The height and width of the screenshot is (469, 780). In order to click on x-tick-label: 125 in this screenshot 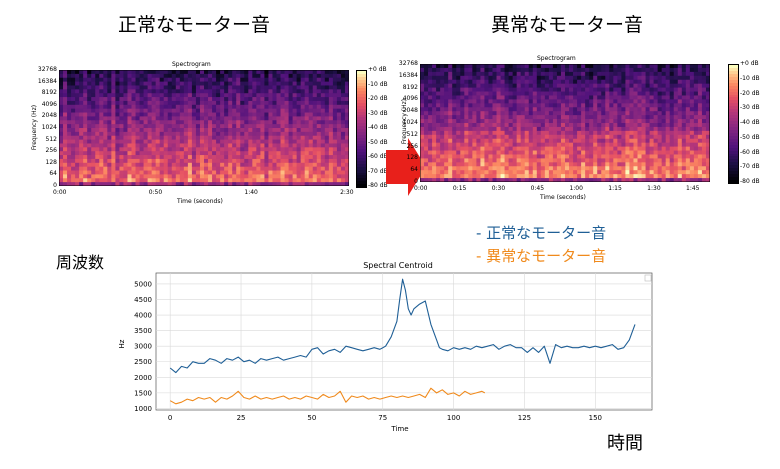, I will do `click(524, 418)`.